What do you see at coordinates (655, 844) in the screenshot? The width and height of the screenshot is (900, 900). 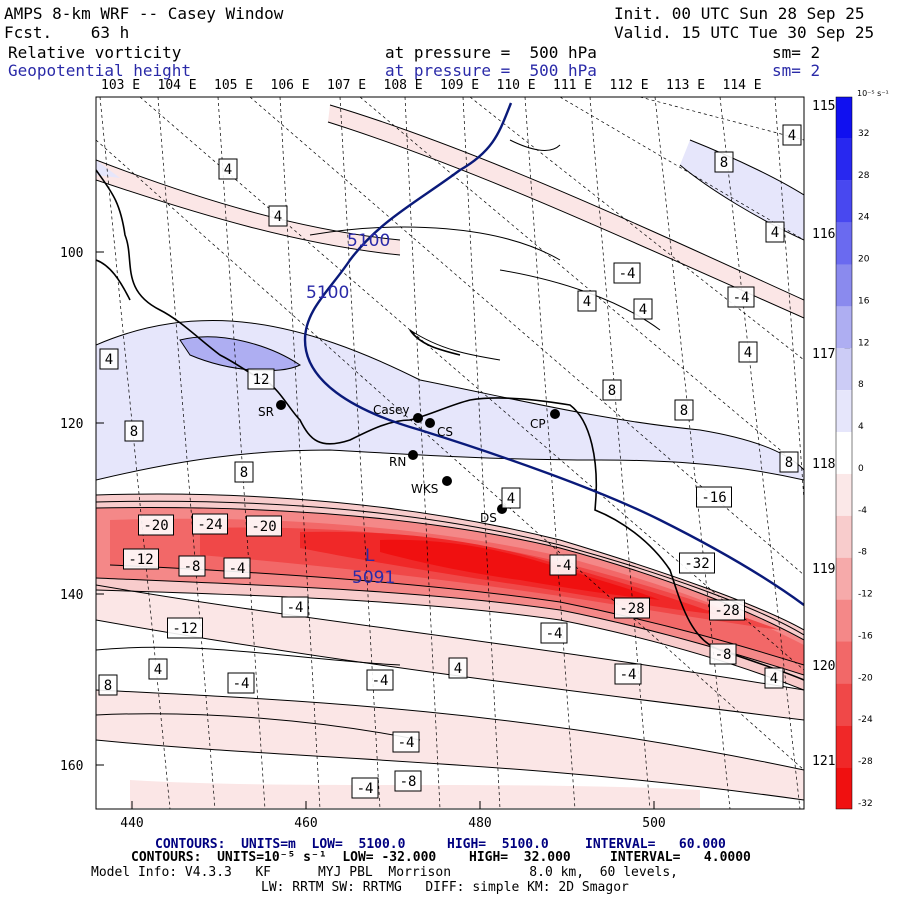 I see `footer-height-interval: INTERVAL= 60.000` at bounding box center [655, 844].